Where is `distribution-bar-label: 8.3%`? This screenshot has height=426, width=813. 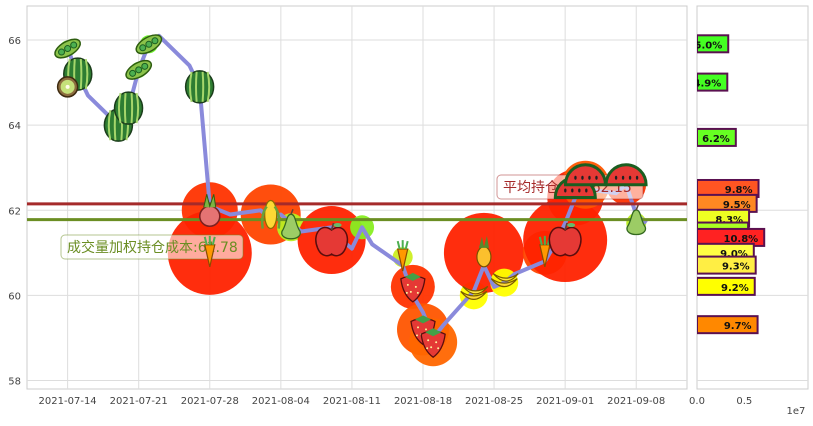 distribution-bar-label: 8.3% is located at coordinates (729, 220).